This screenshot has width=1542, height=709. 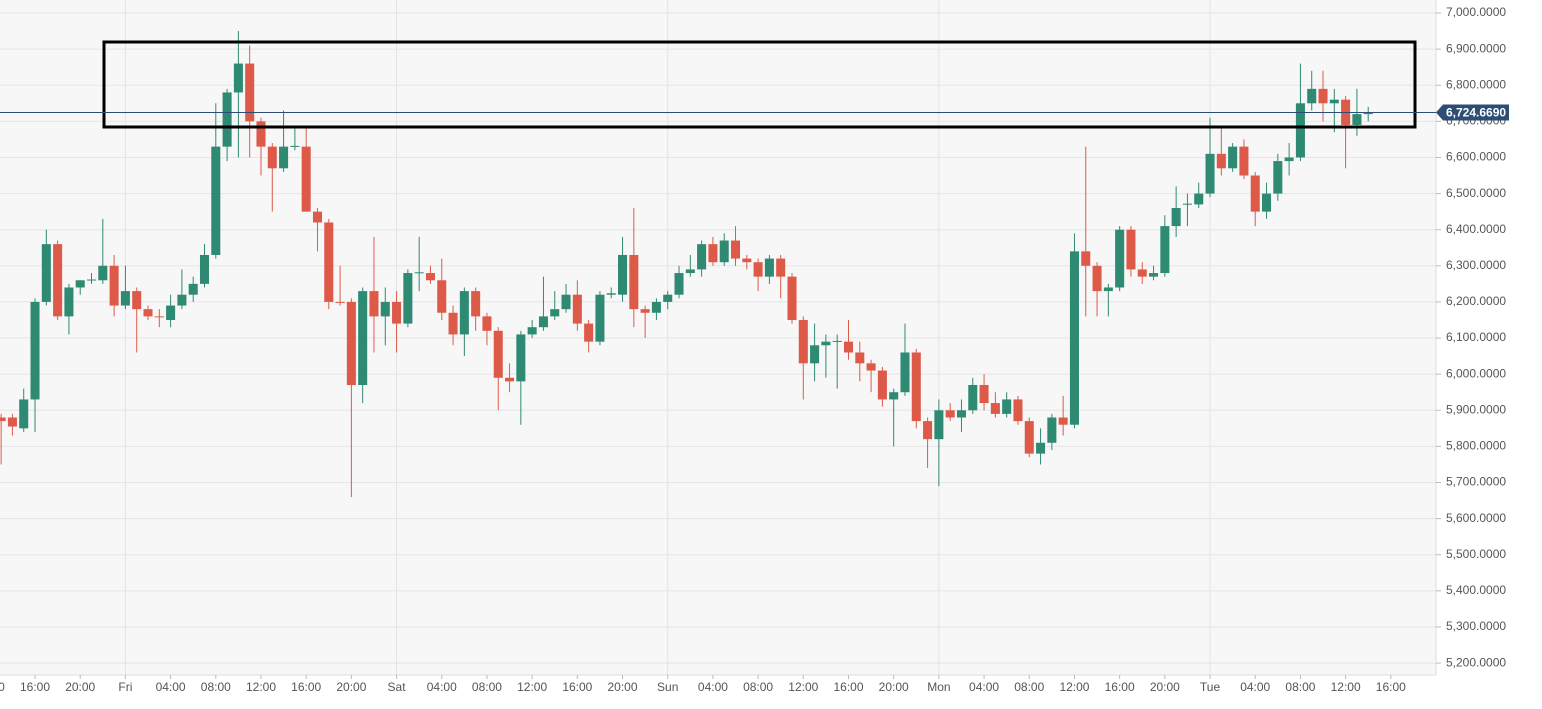 What do you see at coordinates (667, 687) in the screenshot?
I see `x-tick-label: Sun` at bounding box center [667, 687].